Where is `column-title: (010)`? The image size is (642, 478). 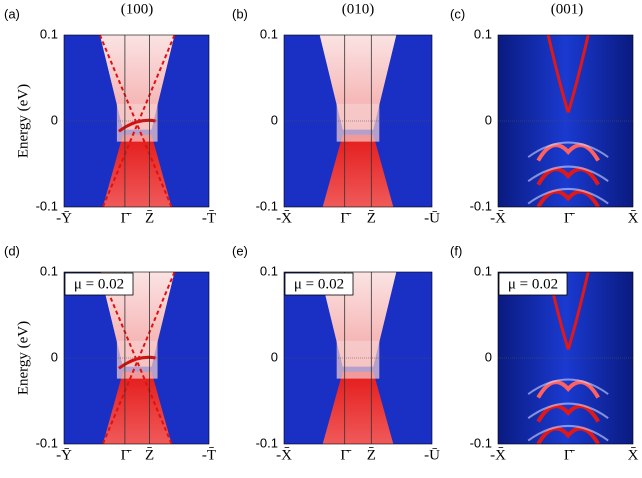 column-title: (010) is located at coordinates (358, 9).